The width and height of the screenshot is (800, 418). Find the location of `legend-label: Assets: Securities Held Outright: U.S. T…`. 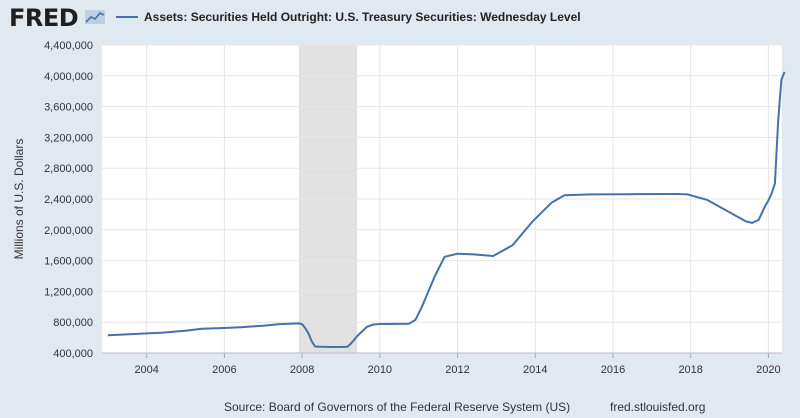

legend-label: Assets: Securities Held Outright: U.S. T… is located at coordinates (362, 17).